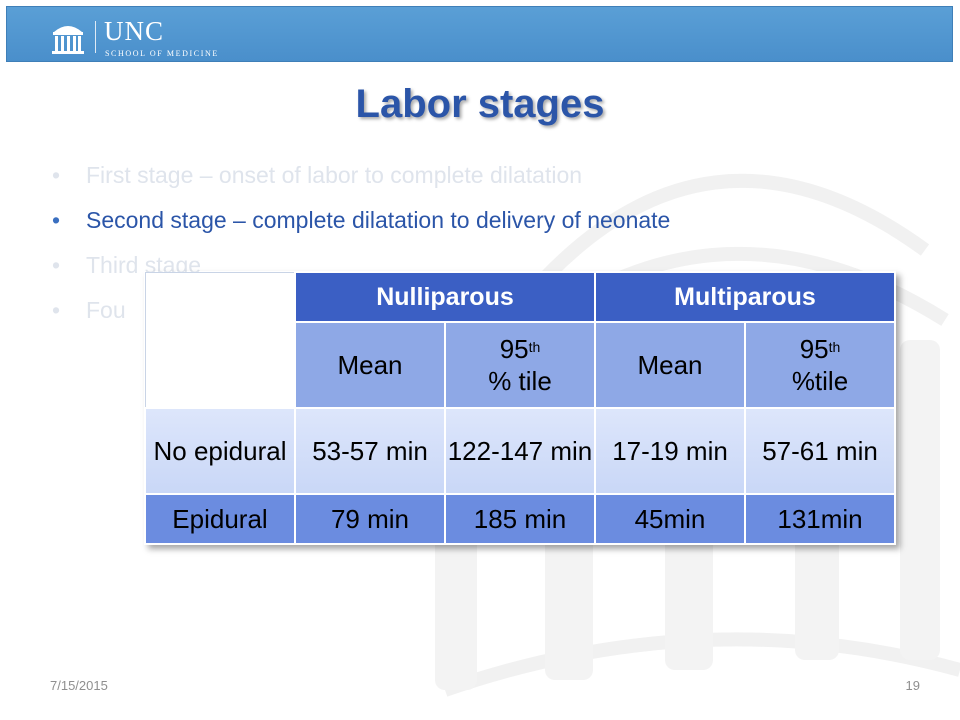  What do you see at coordinates (520, 365) in the screenshot?
I see `subheader-percentile: 95th % tile` at bounding box center [520, 365].